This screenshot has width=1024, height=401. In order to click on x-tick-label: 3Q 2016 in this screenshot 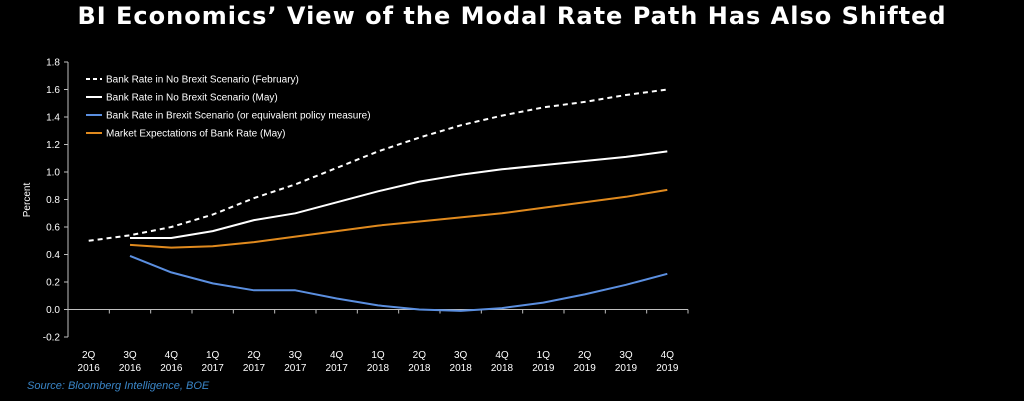, I will do `click(130, 362)`.